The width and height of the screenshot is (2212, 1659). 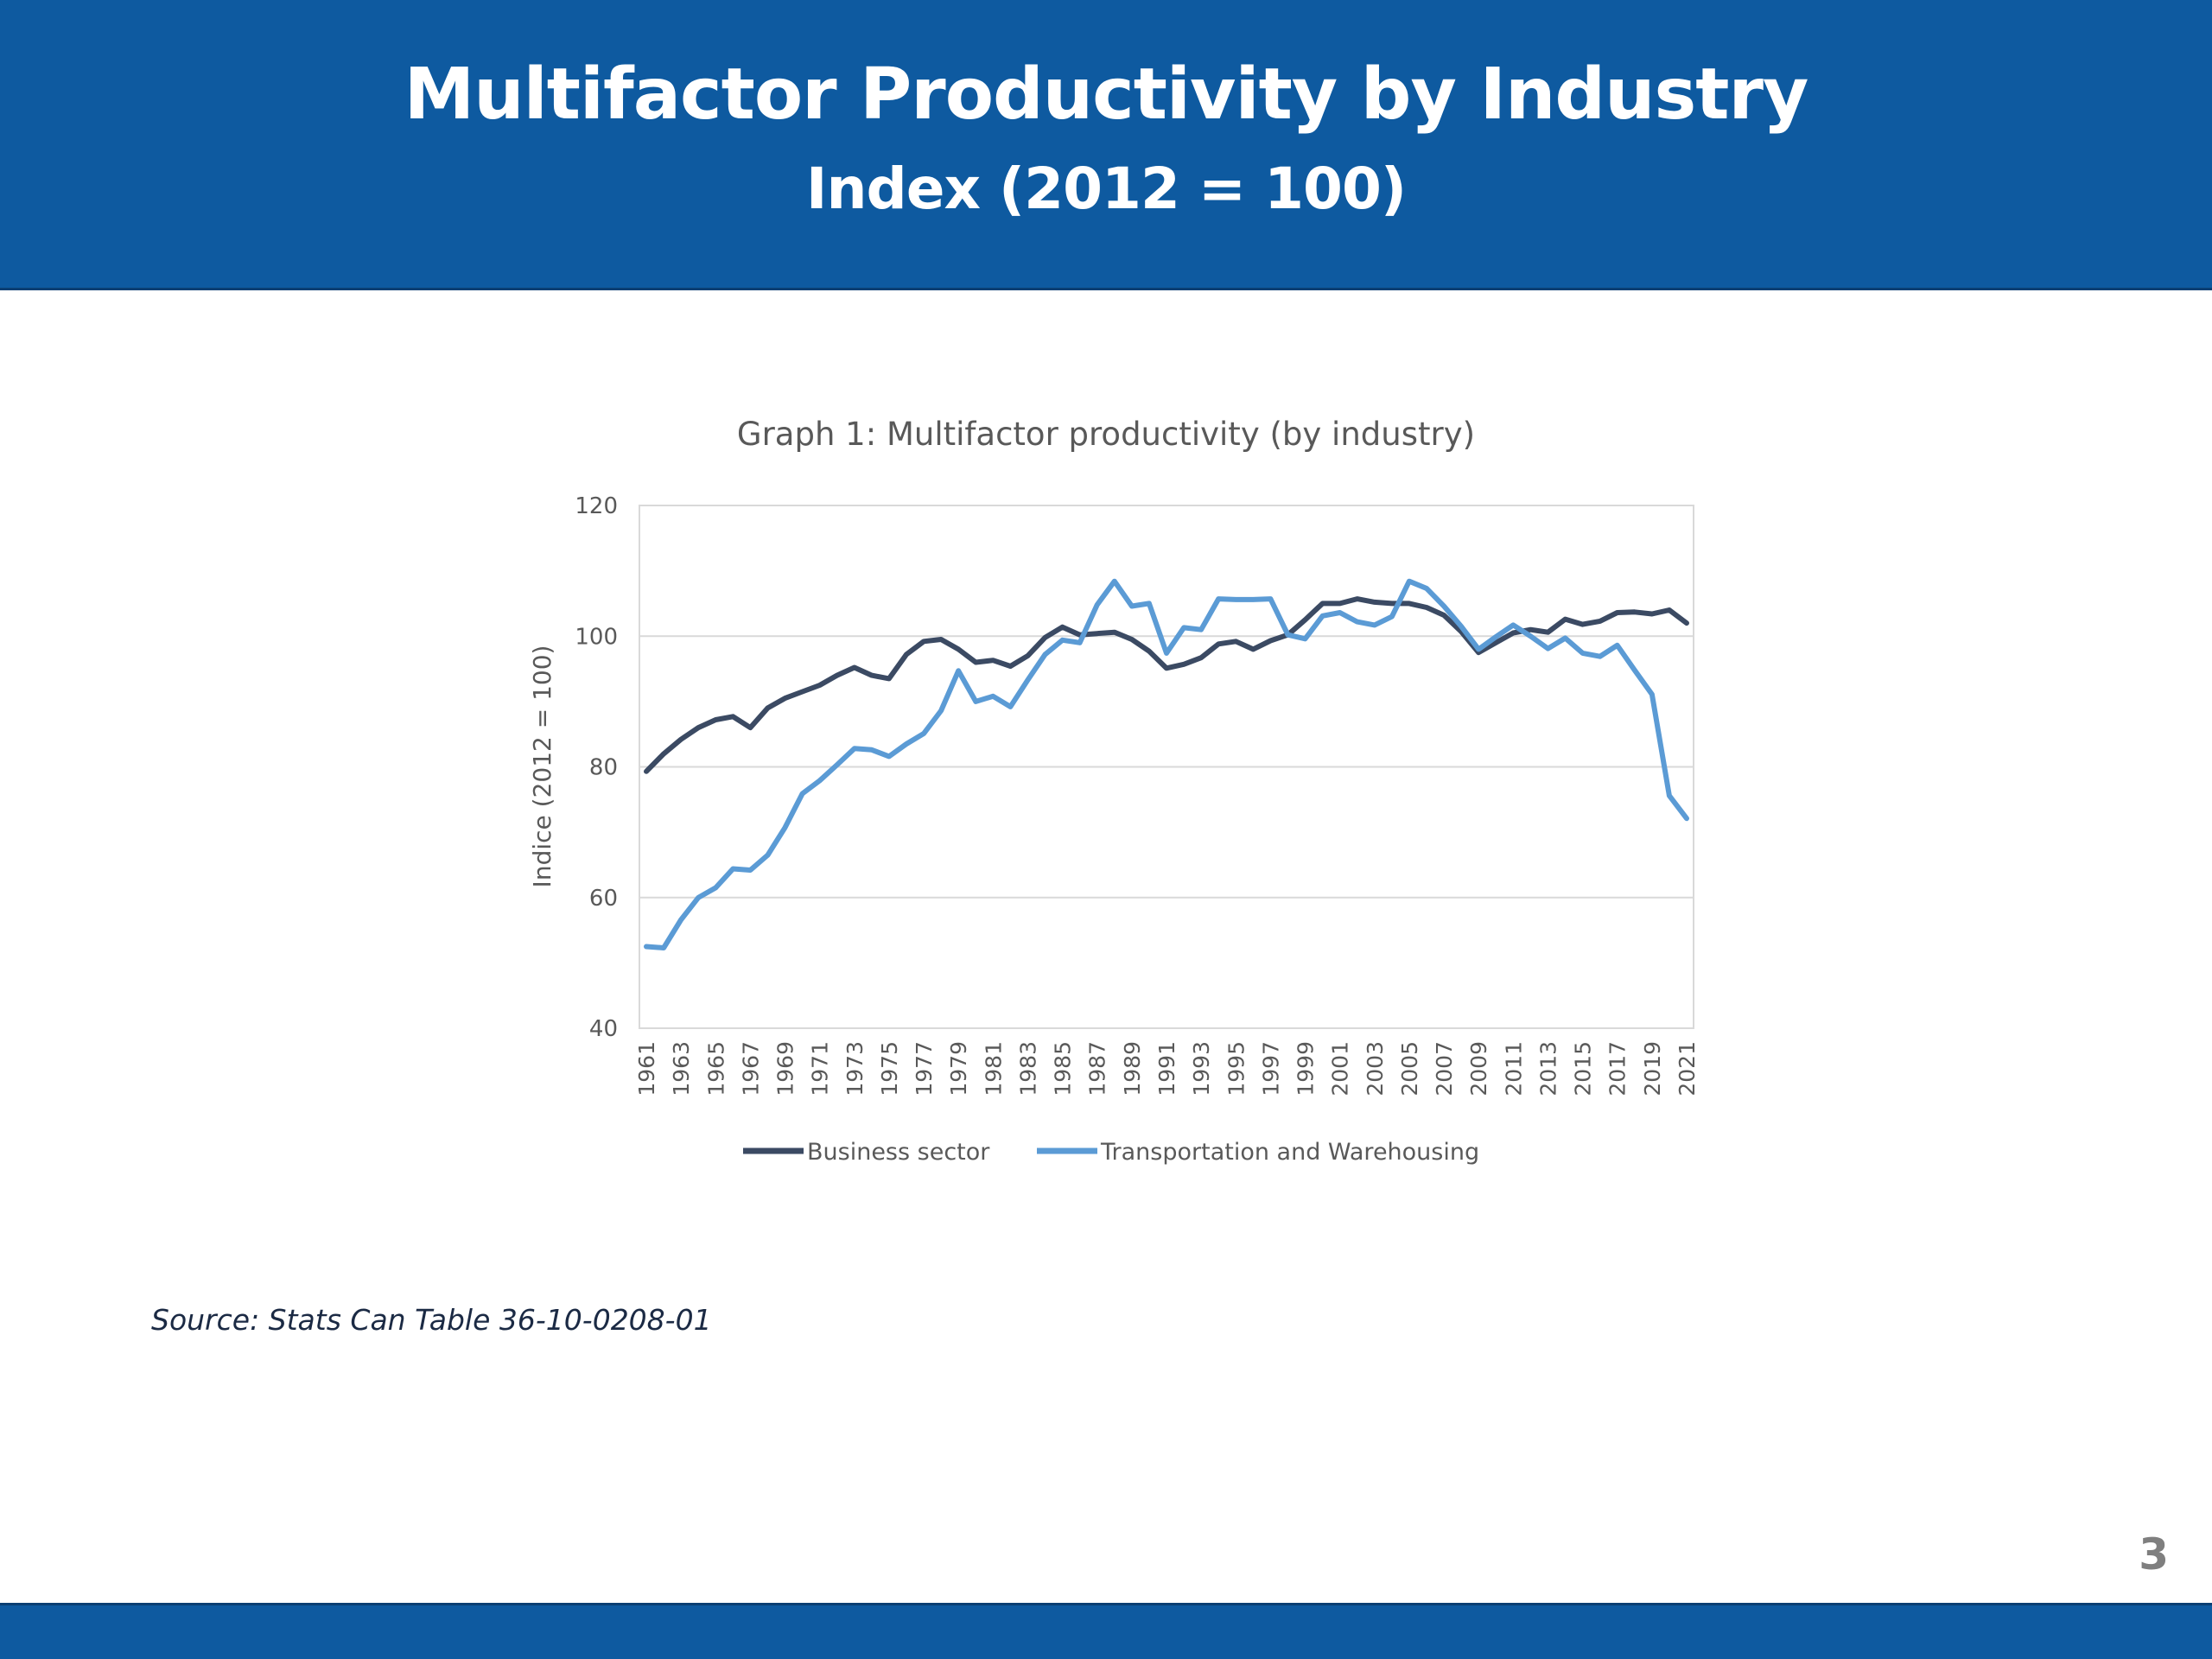 I want to click on page-number: 3, so click(x=2154, y=1554).